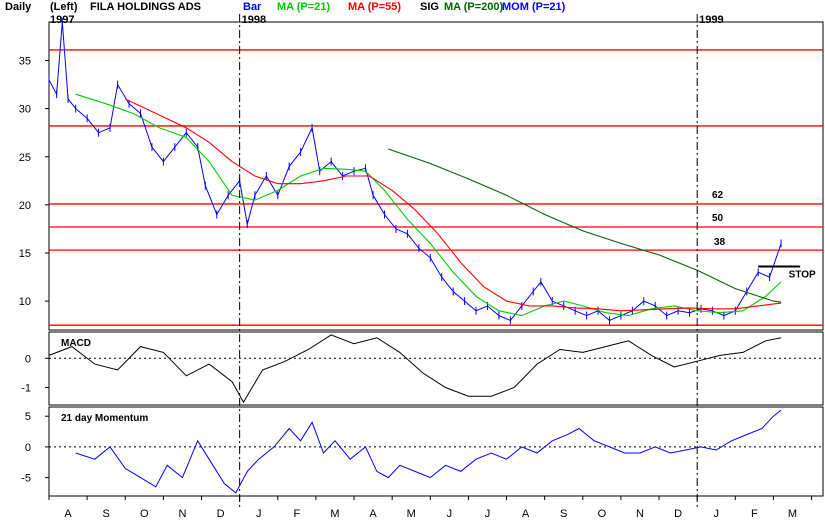 This screenshot has width=825, height=528. I want to click on legend-item: MA (P=55), so click(374, 7).